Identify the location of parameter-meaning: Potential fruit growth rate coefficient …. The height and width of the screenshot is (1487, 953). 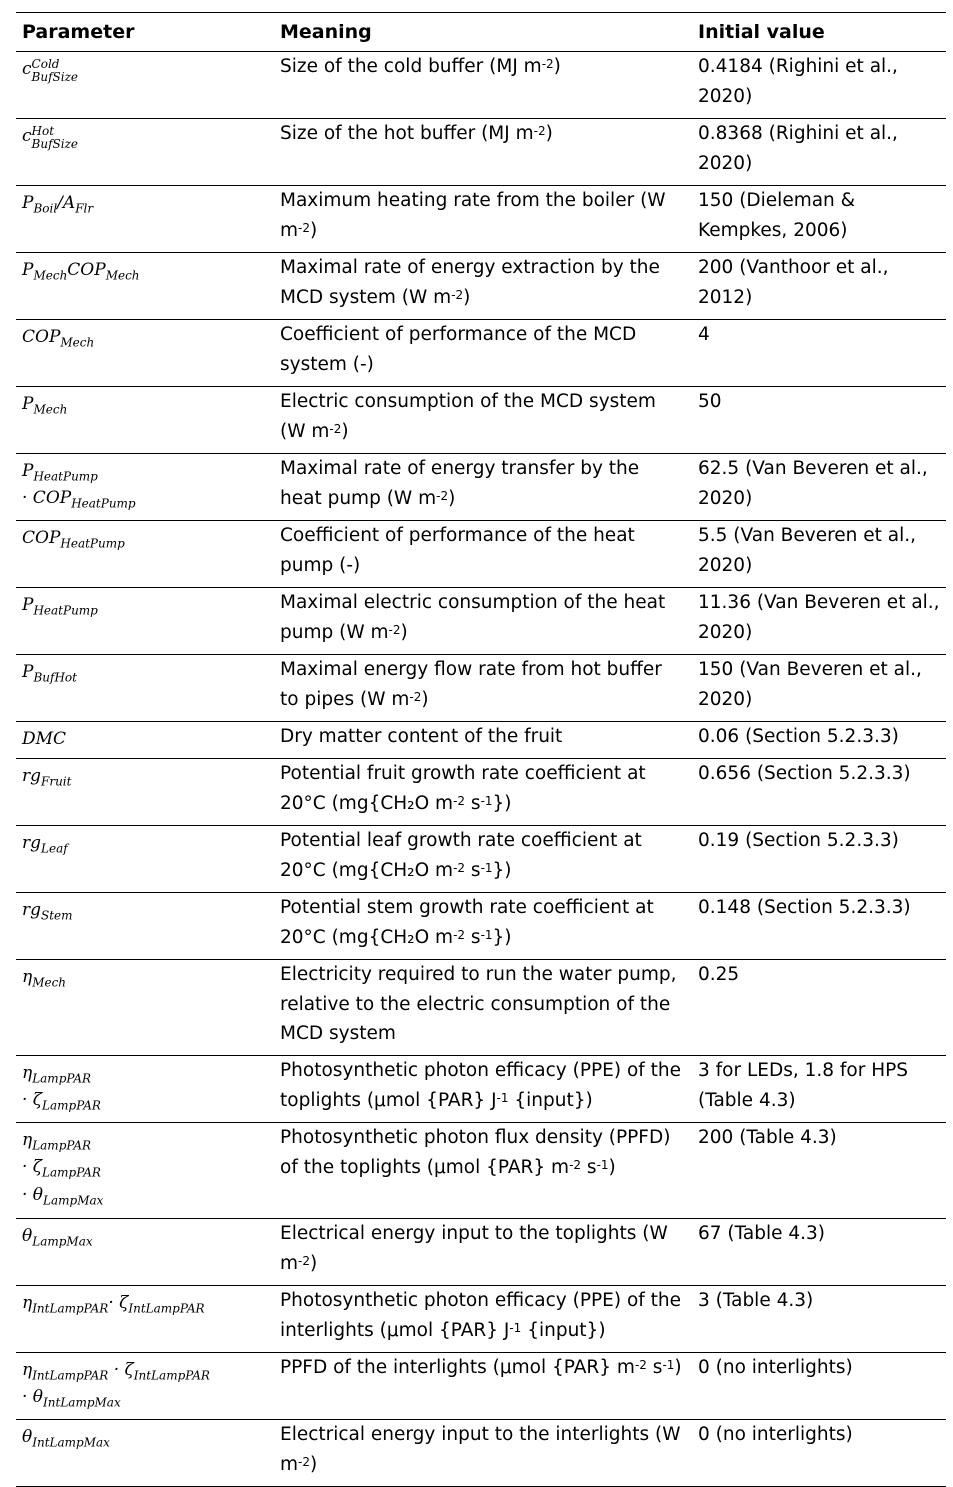
(483, 792).